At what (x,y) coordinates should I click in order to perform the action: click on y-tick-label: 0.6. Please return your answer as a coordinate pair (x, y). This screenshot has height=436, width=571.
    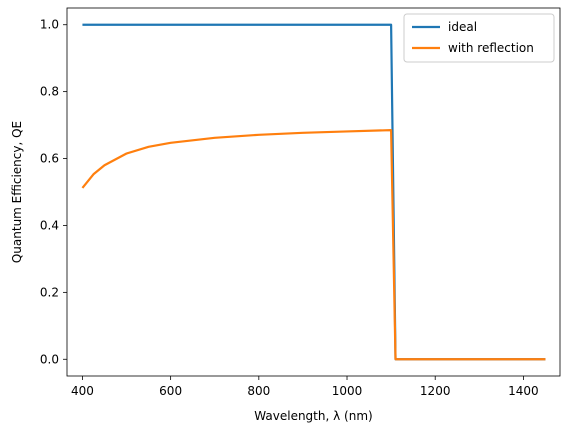
    Looking at the image, I should click on (49, 159).